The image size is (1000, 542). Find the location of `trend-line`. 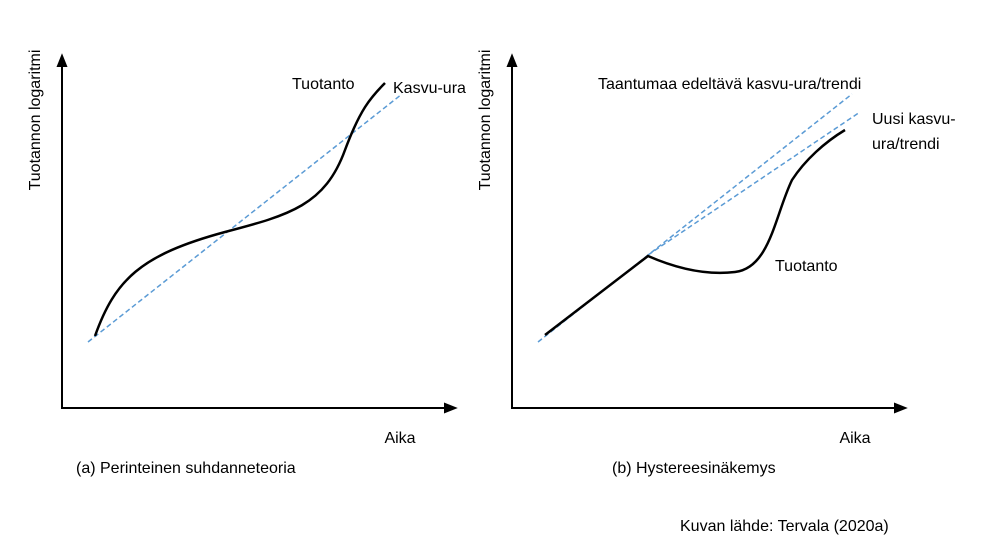

trend-line is located at coordinates (245, 218).